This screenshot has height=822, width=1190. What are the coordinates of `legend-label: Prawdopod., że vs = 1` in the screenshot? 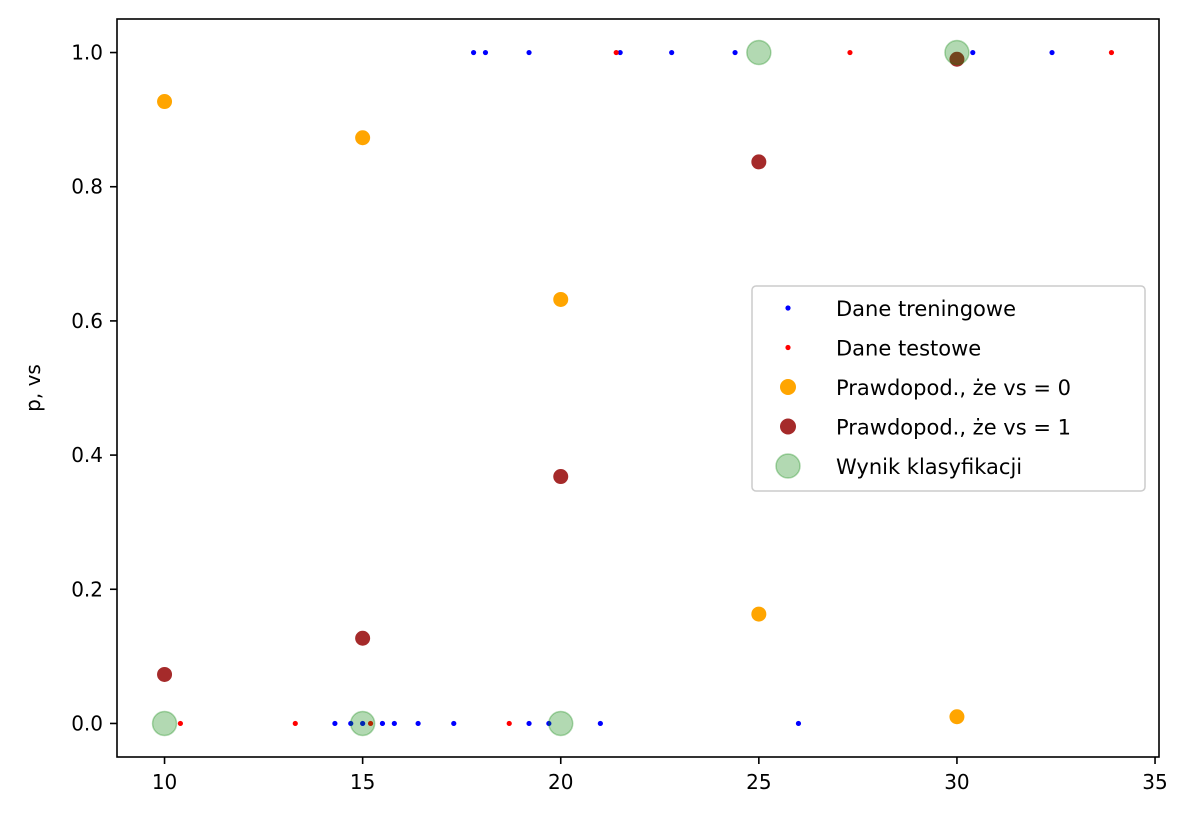 It's located at (953, 428).